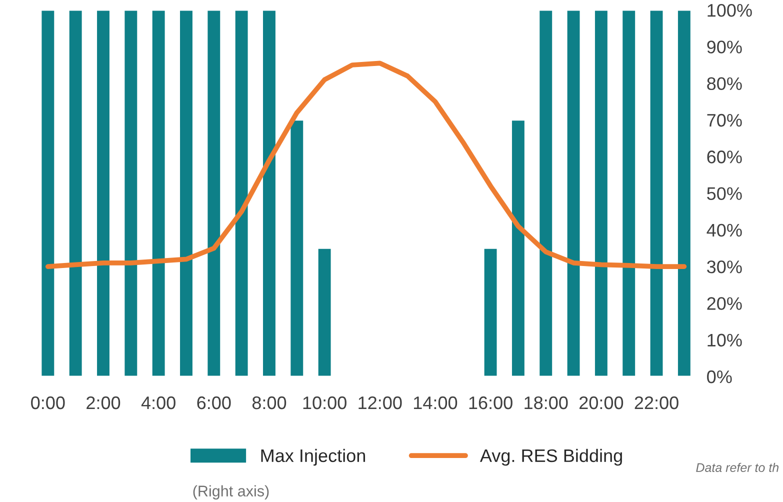 The height and width of the screenshot is (502, 783). Describe the element at coordinates (724, 193) in the screenshot. I see `y2-tick-label: 50%` at that location.